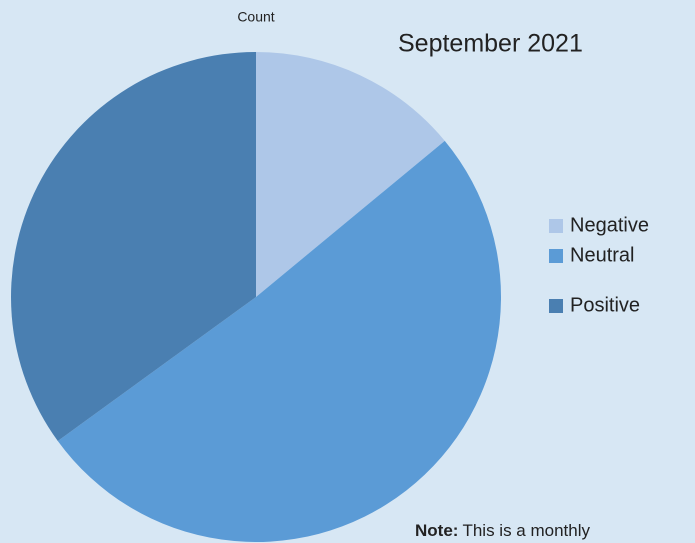  Describe the element at coordinates (602, 255) in the screenshot. I see `legend-label: Neutral` at that location.